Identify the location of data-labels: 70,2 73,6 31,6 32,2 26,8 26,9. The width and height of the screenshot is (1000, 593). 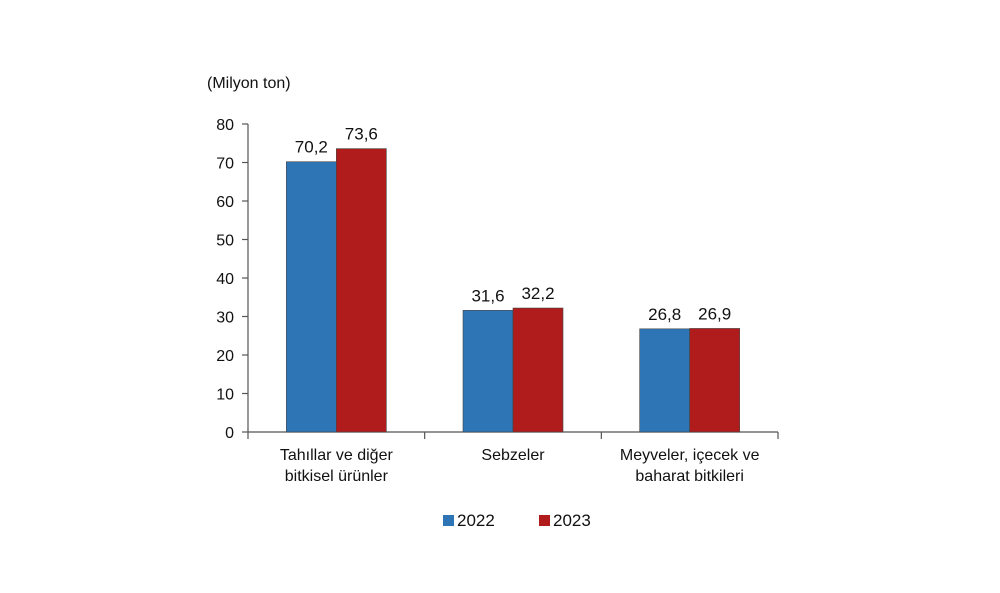
(513, 224).